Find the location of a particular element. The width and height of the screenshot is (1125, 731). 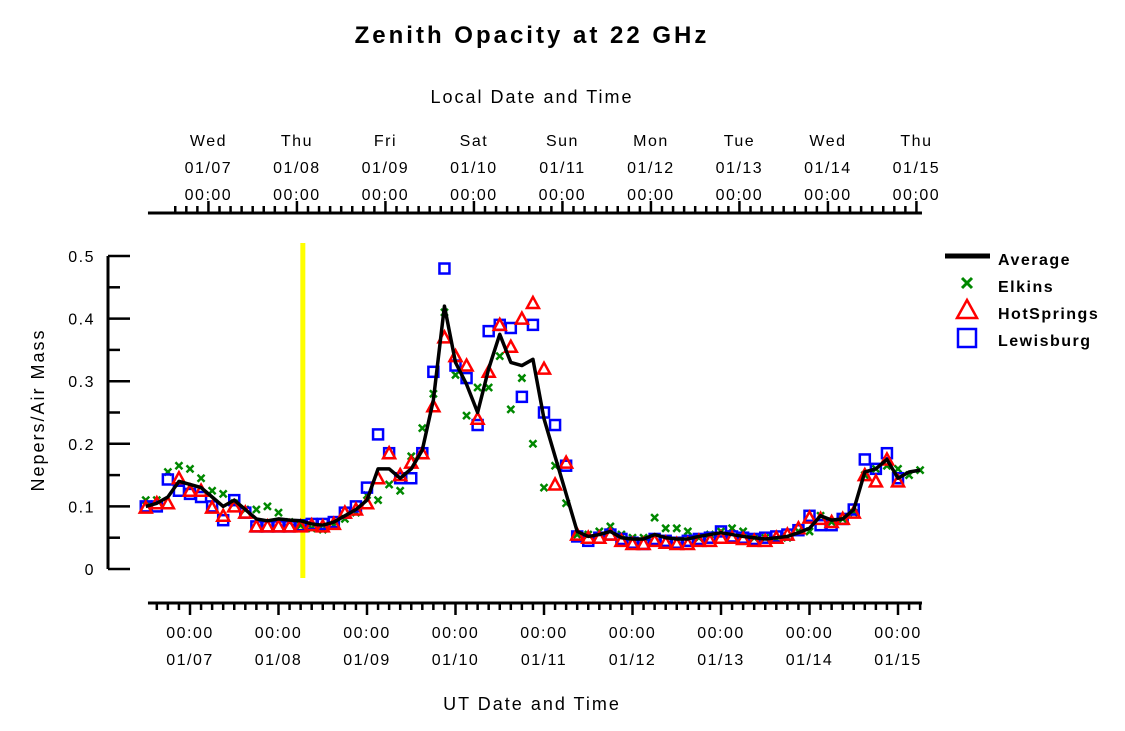

legend-lewisburg-label: Lewisburg is located at coordinates (1045, 341).